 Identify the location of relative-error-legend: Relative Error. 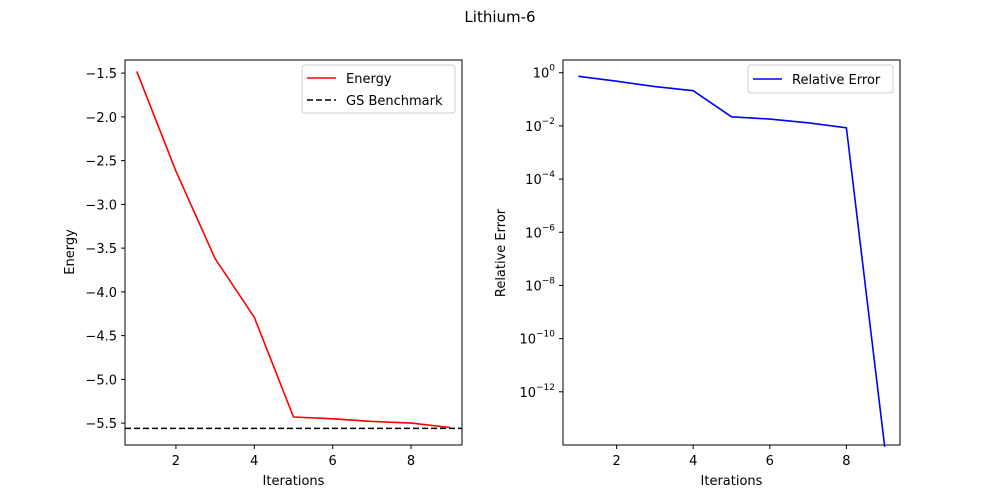
(820, 79).